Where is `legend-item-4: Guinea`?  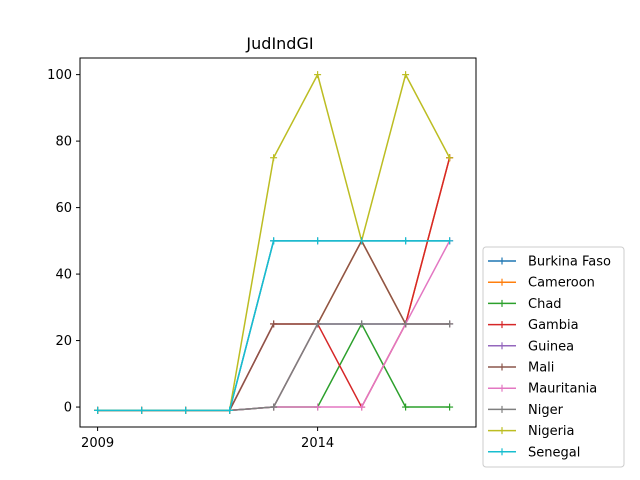
legend-item-4: Guinea is located at coordinates (531, 346).